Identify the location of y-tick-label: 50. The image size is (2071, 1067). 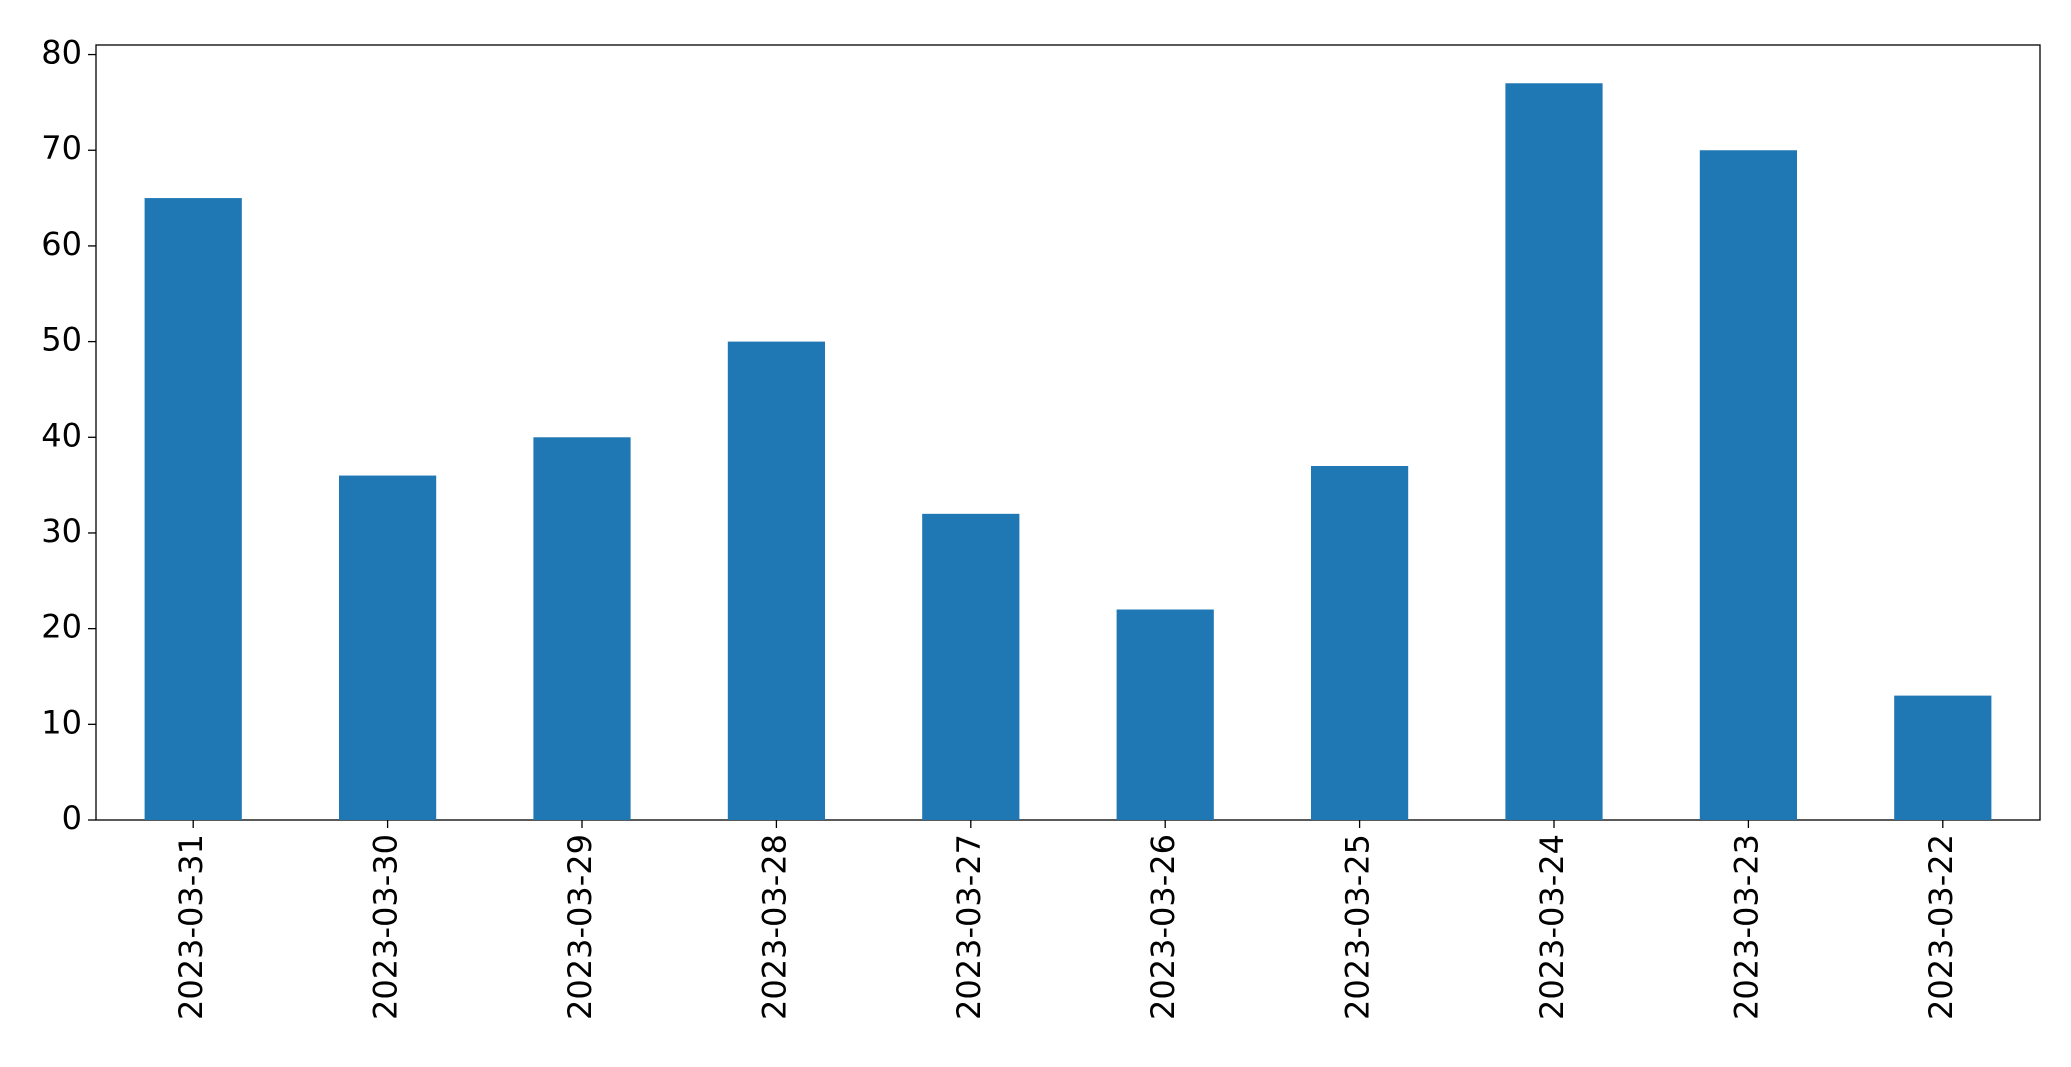
(61, 340).